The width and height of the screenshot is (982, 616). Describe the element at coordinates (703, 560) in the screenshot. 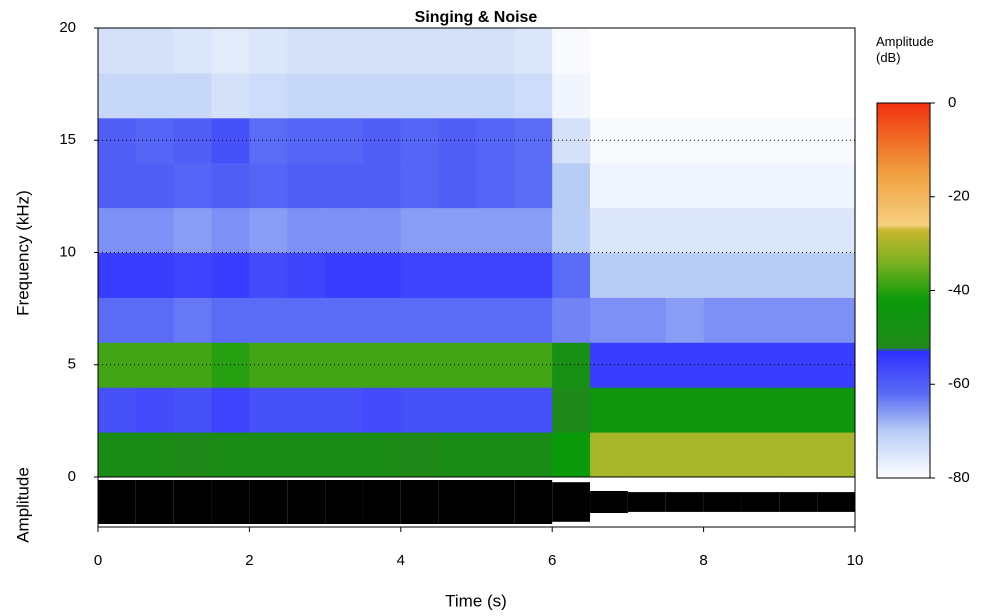

I see `x-tick-label: 8` at that location.